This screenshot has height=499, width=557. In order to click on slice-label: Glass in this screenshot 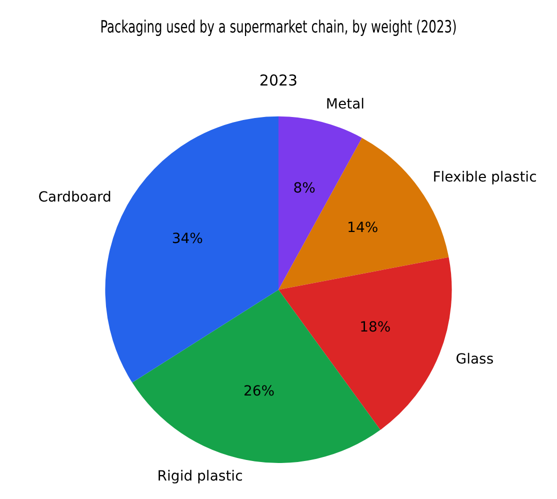, I will do `click(475, 360)`.